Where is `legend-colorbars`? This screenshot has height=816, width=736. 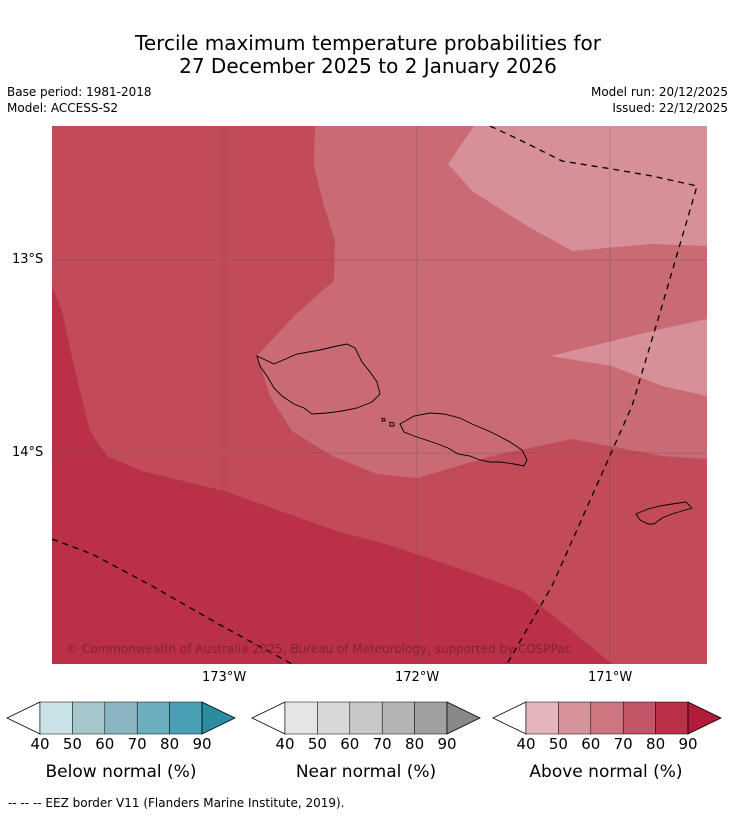
legend-colorbars is located at coordinates (364, 718).